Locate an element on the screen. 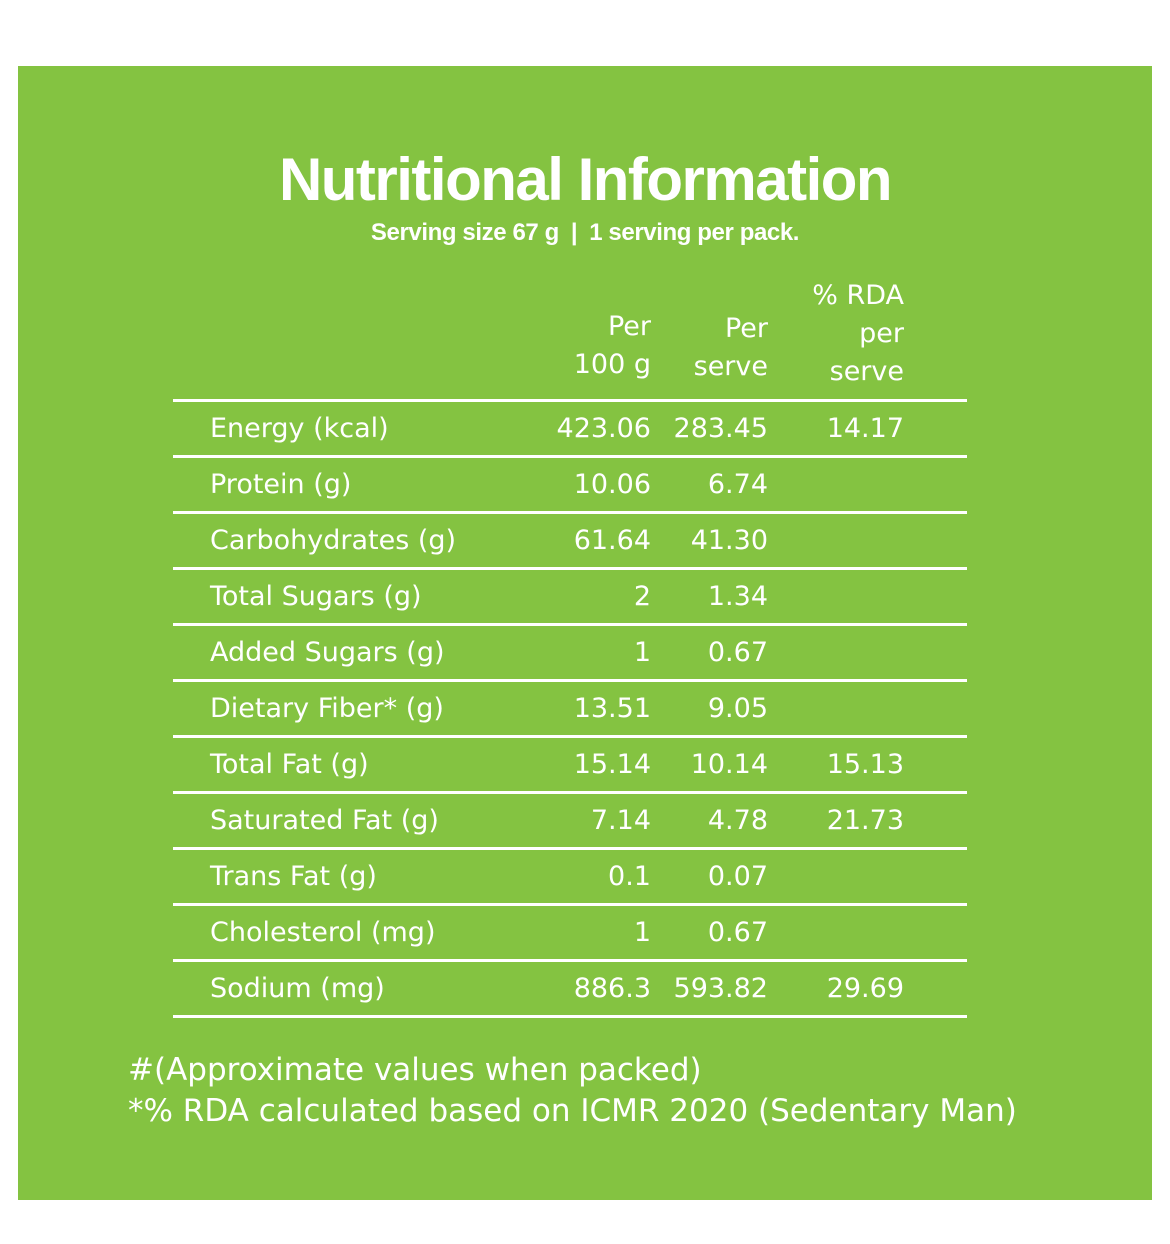  value-per-100g: 423.06 is located at coordinates (603, 428).